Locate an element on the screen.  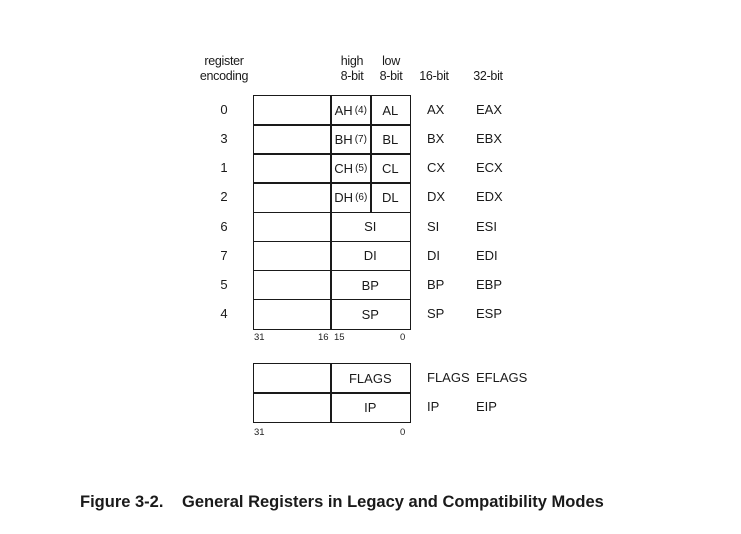
register-16bit-name: DX is located at coordinates (436, 197).